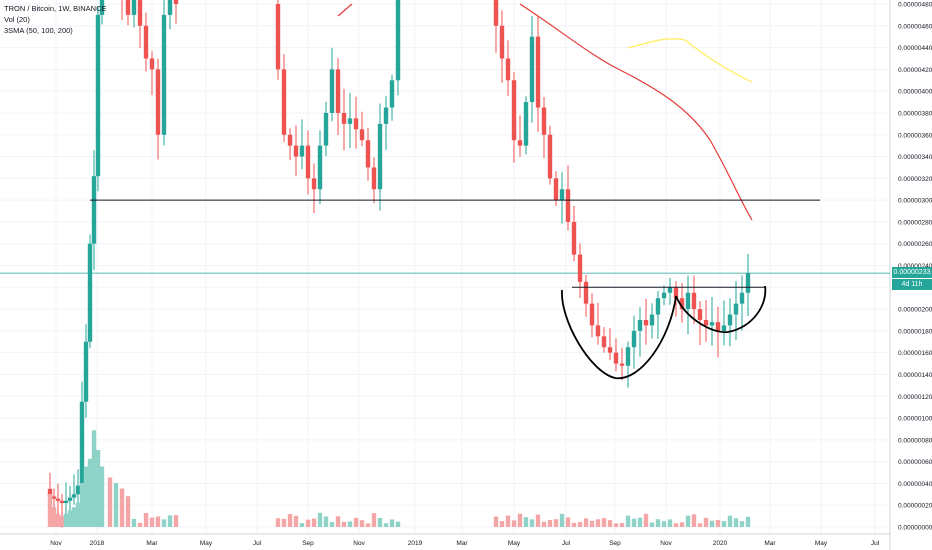  I want to click on price-tick-label: 0.00000440, so click(915, 48).